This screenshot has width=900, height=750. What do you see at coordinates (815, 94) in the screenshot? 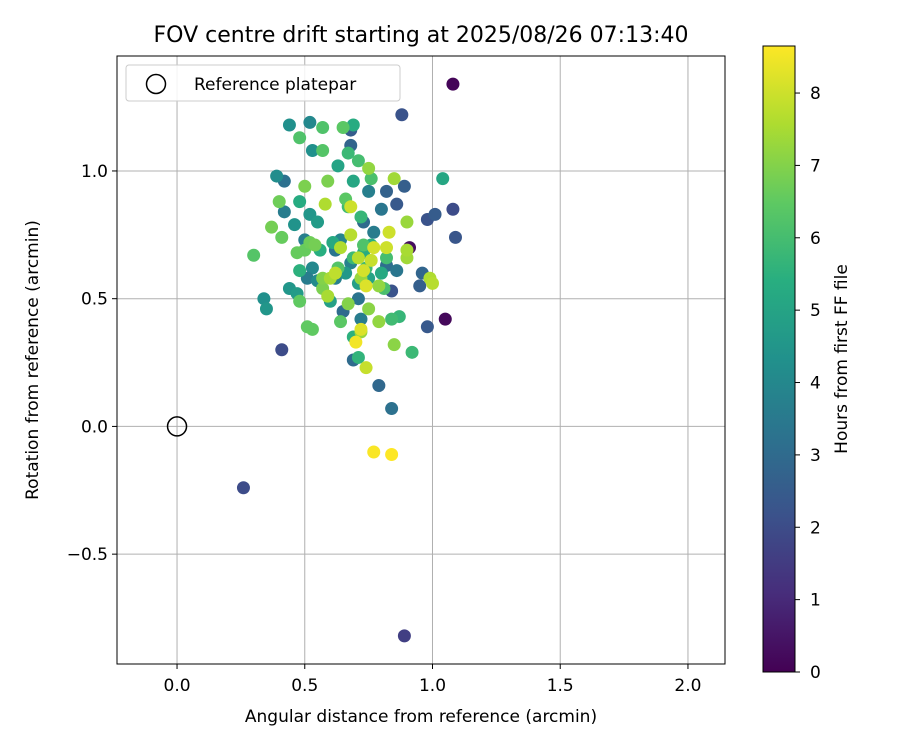
I see `colorbar-tick-label: 8` at bounding box center [815, 94].